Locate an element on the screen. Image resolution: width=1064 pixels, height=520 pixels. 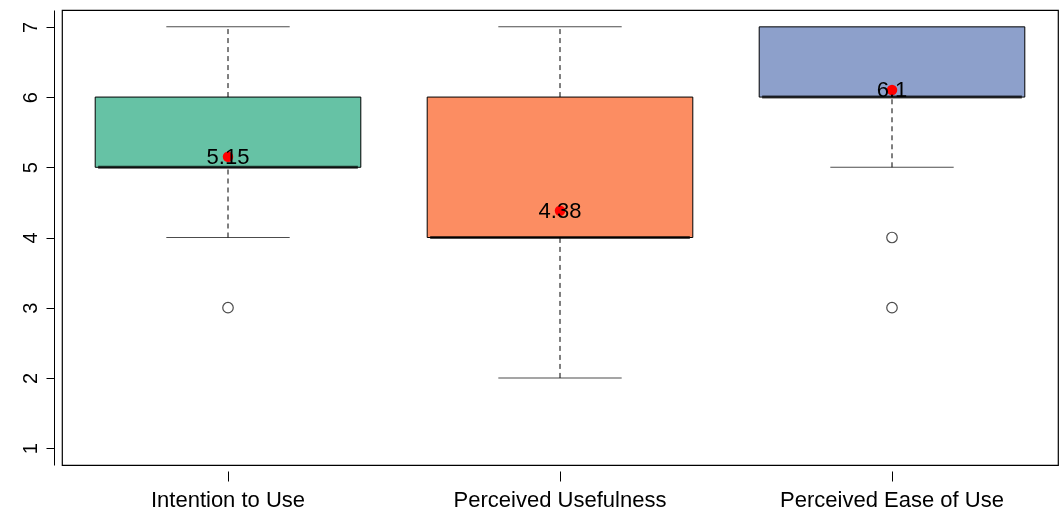
y-tick-label: 5 is located at coordinates (29, 168).